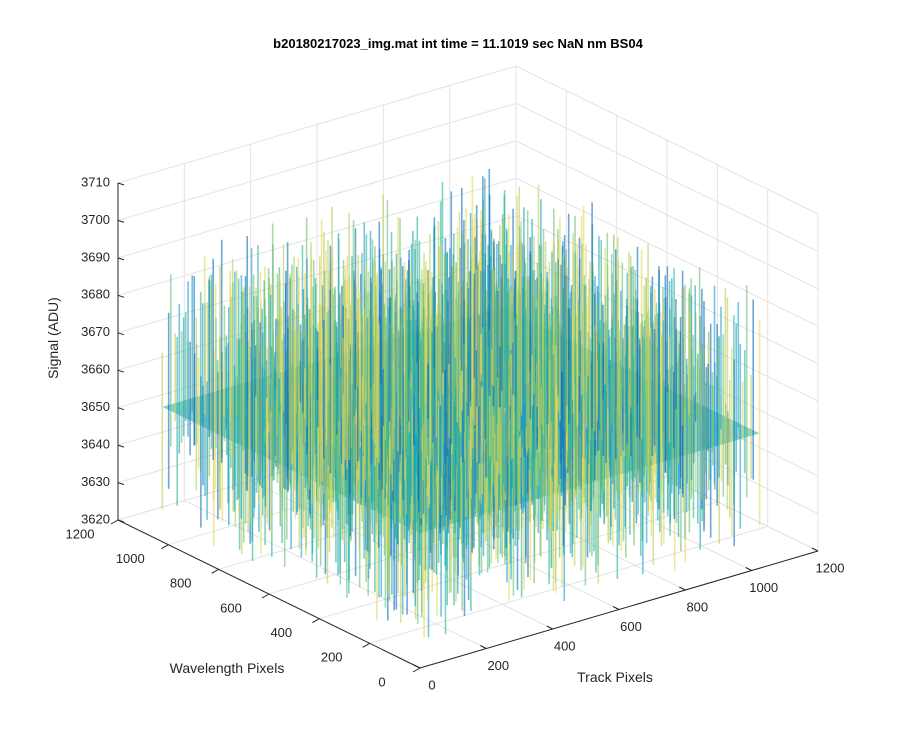 This screenshot has width=900, height=750. Describe the element at coordinates (181, 583) in the screenshot. I see `y-tick-label: 800` at that location.